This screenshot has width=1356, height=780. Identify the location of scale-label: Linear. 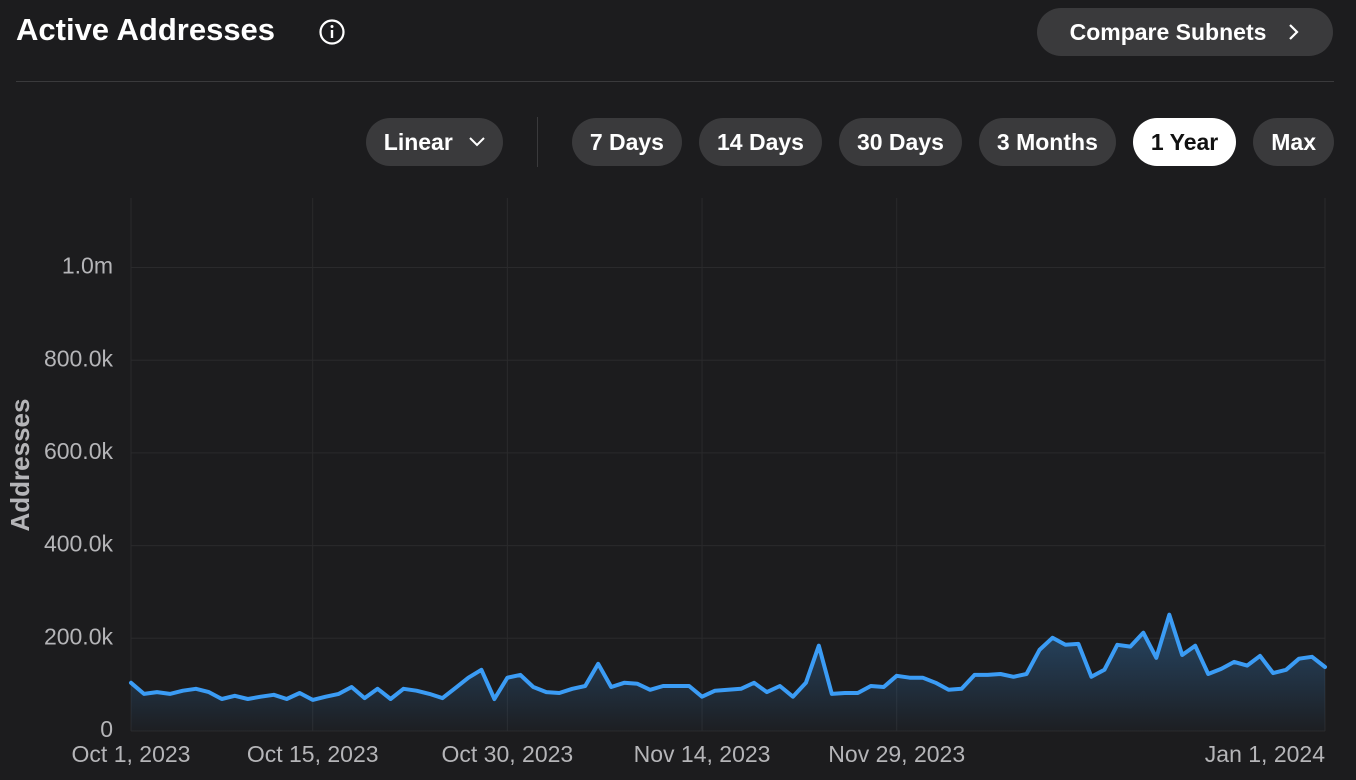
(418, 141).